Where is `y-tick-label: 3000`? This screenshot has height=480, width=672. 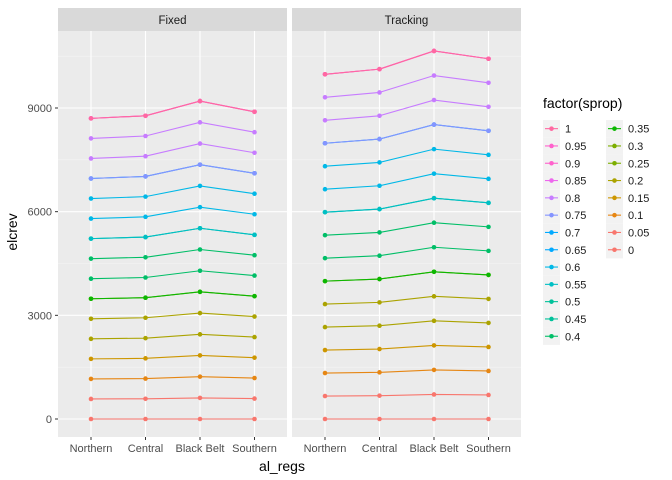
y-tick-label: 3000 is located at coordinates (40, 316).